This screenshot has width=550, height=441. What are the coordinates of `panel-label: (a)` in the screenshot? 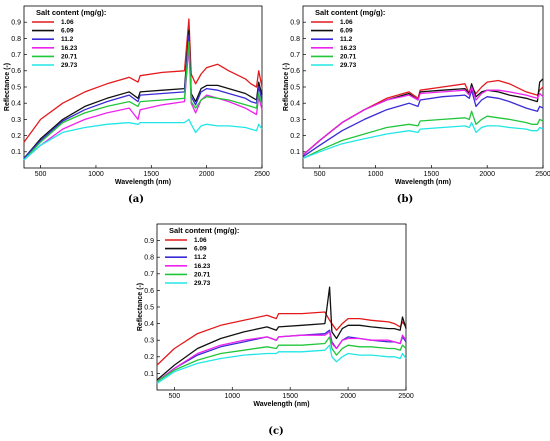 It's located at (136, 199).